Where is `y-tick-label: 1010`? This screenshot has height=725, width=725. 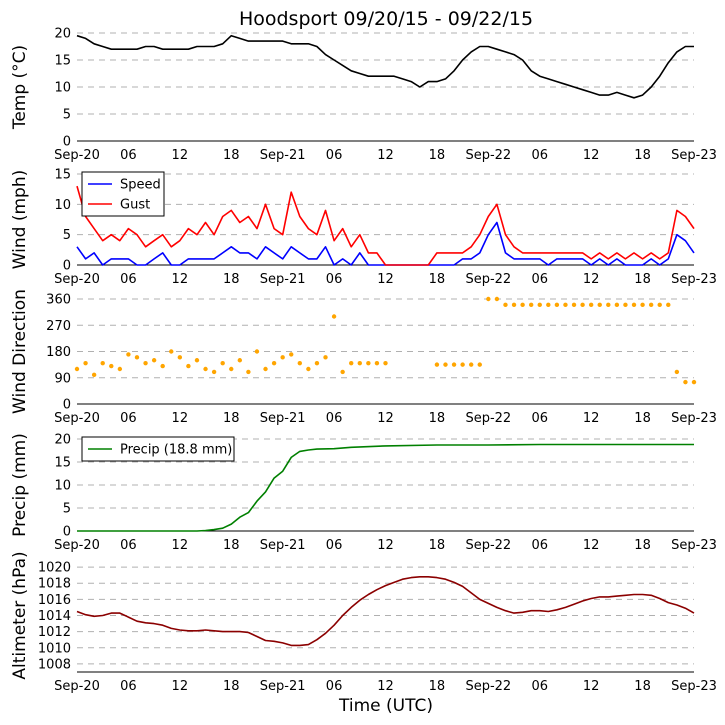 y-tick-label: 1010 is located at coordinates (54, 648).